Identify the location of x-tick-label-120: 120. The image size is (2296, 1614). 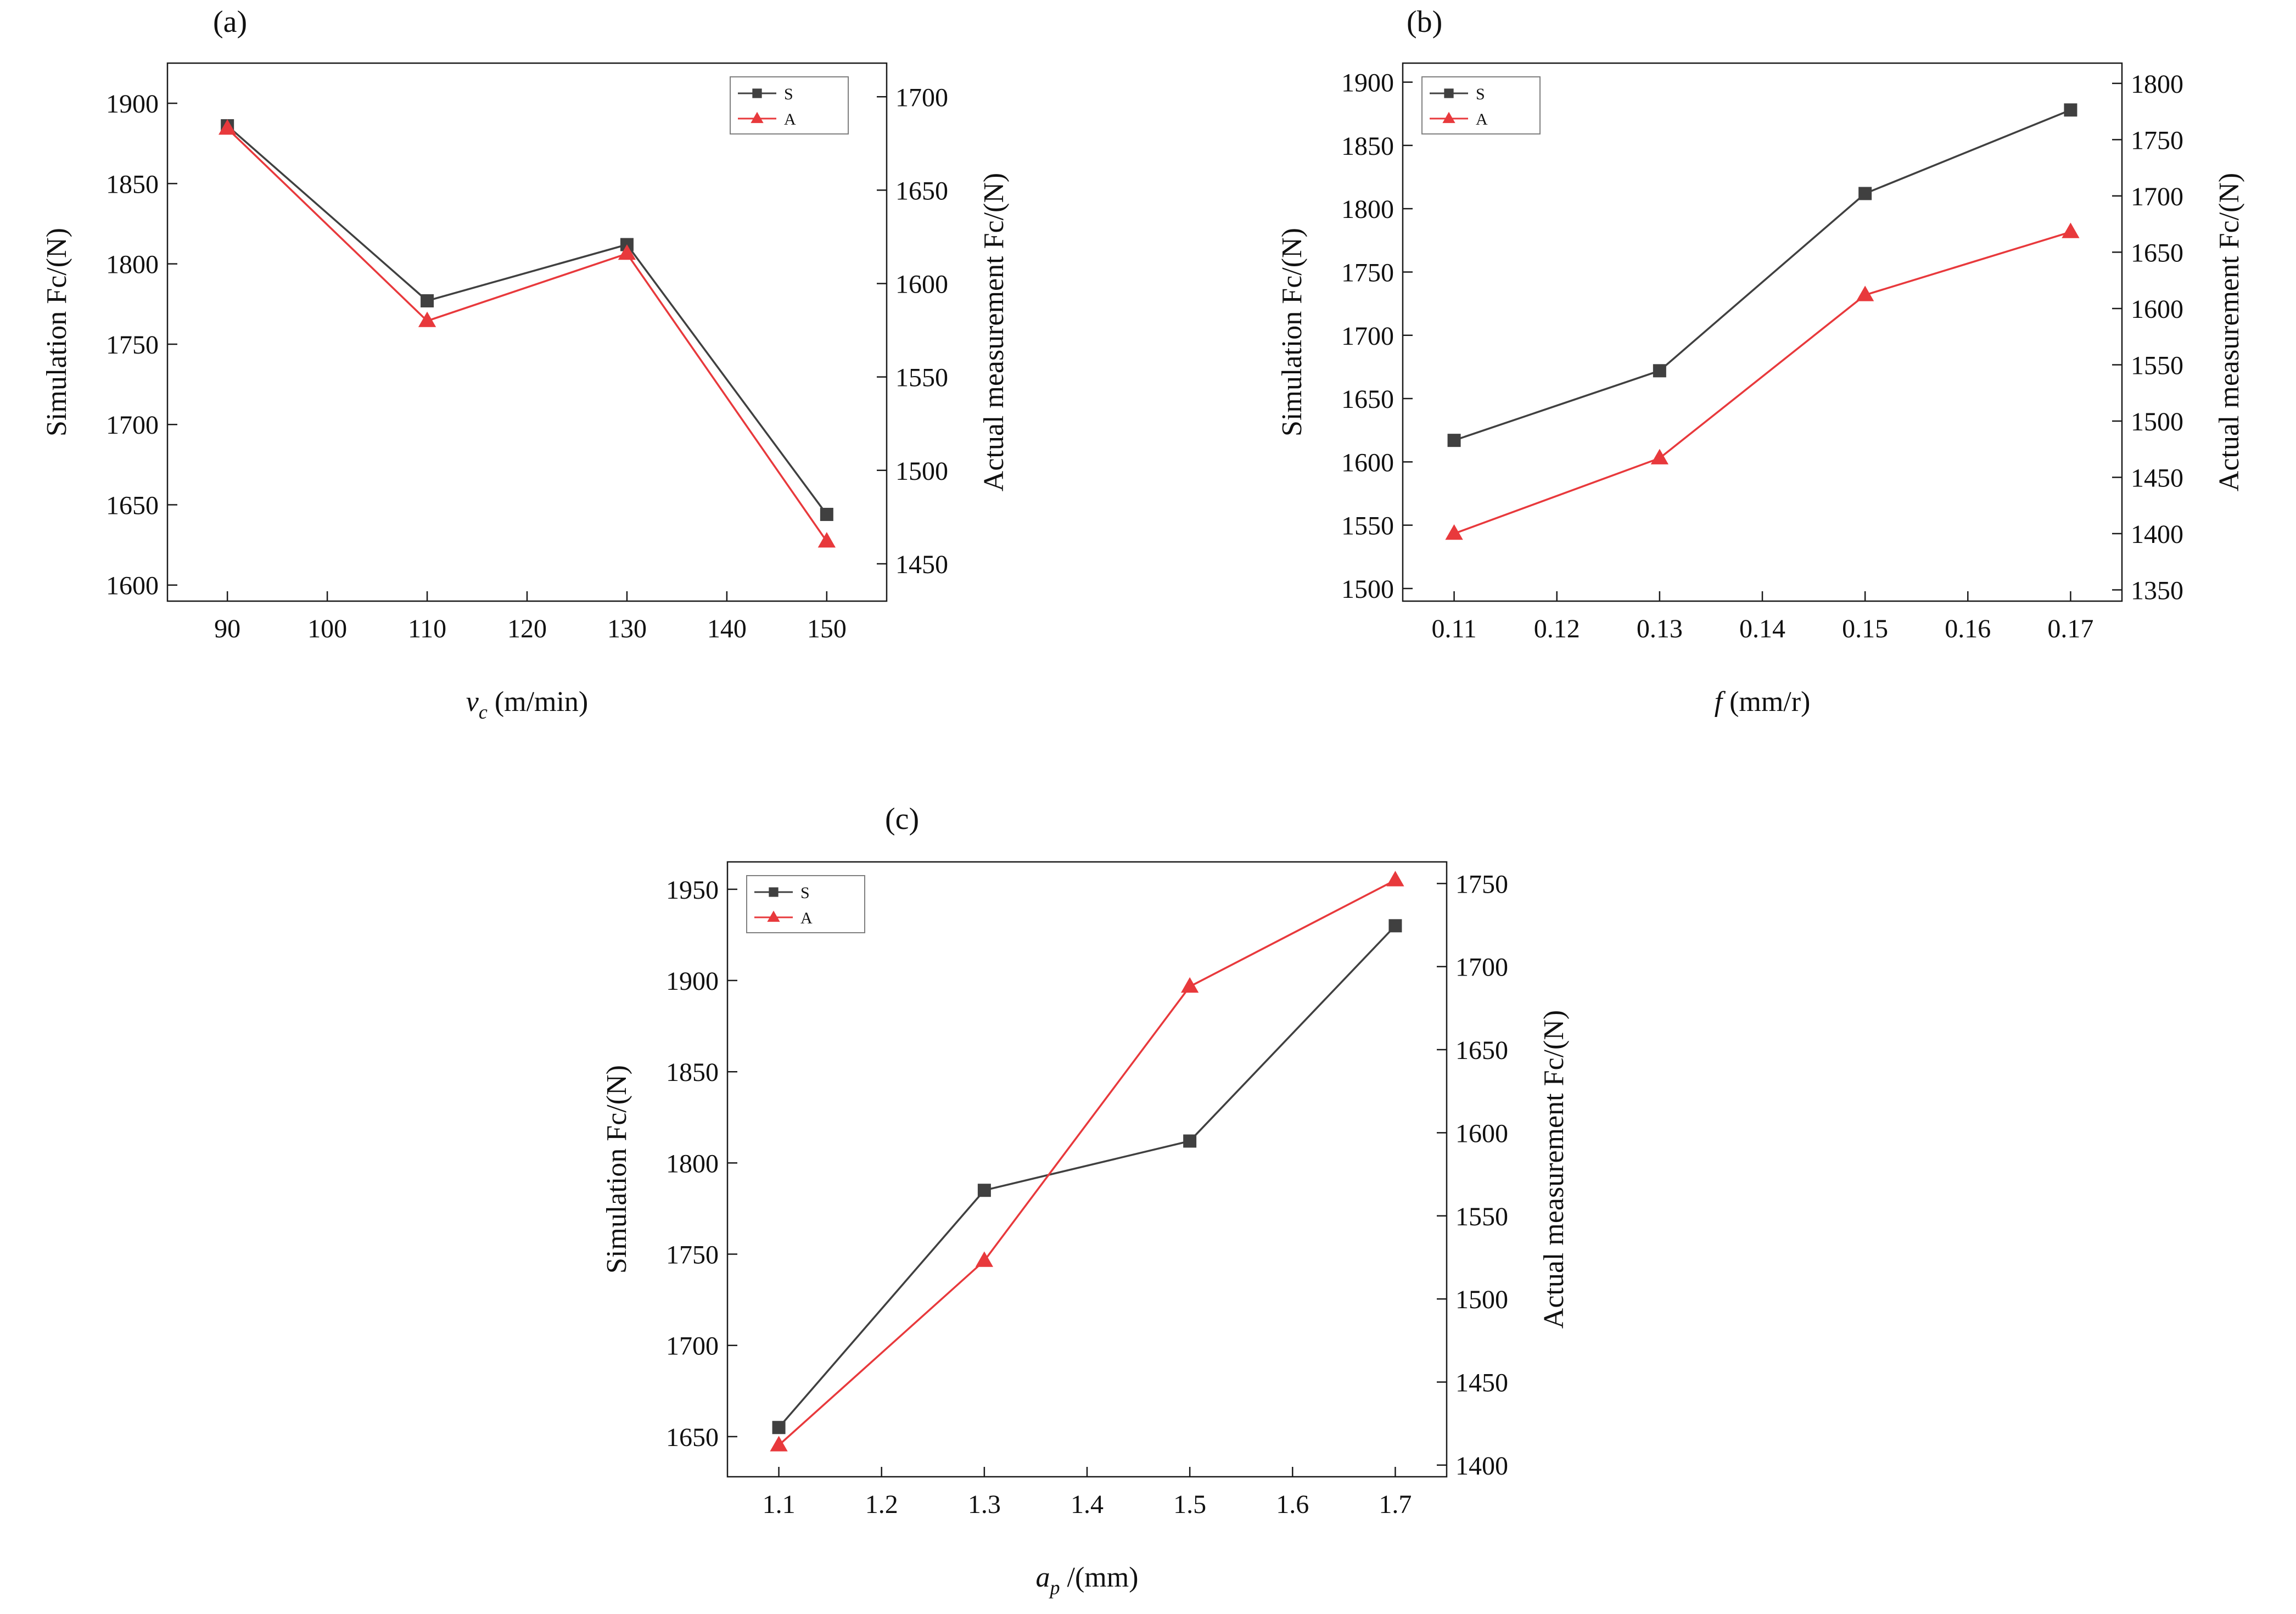
(527, 629).